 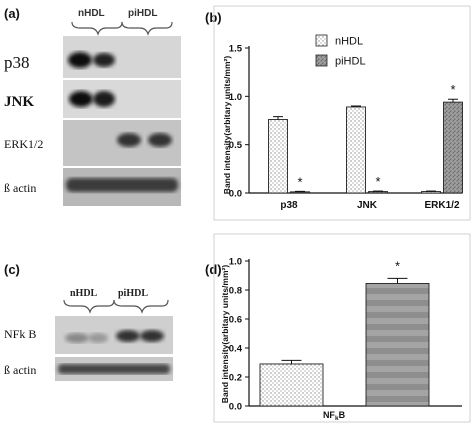 What do you see at coordinates (235, 262) in the screenshot?
I see `y-tick-label-d: 1.0` at bounding box center [235, 262].